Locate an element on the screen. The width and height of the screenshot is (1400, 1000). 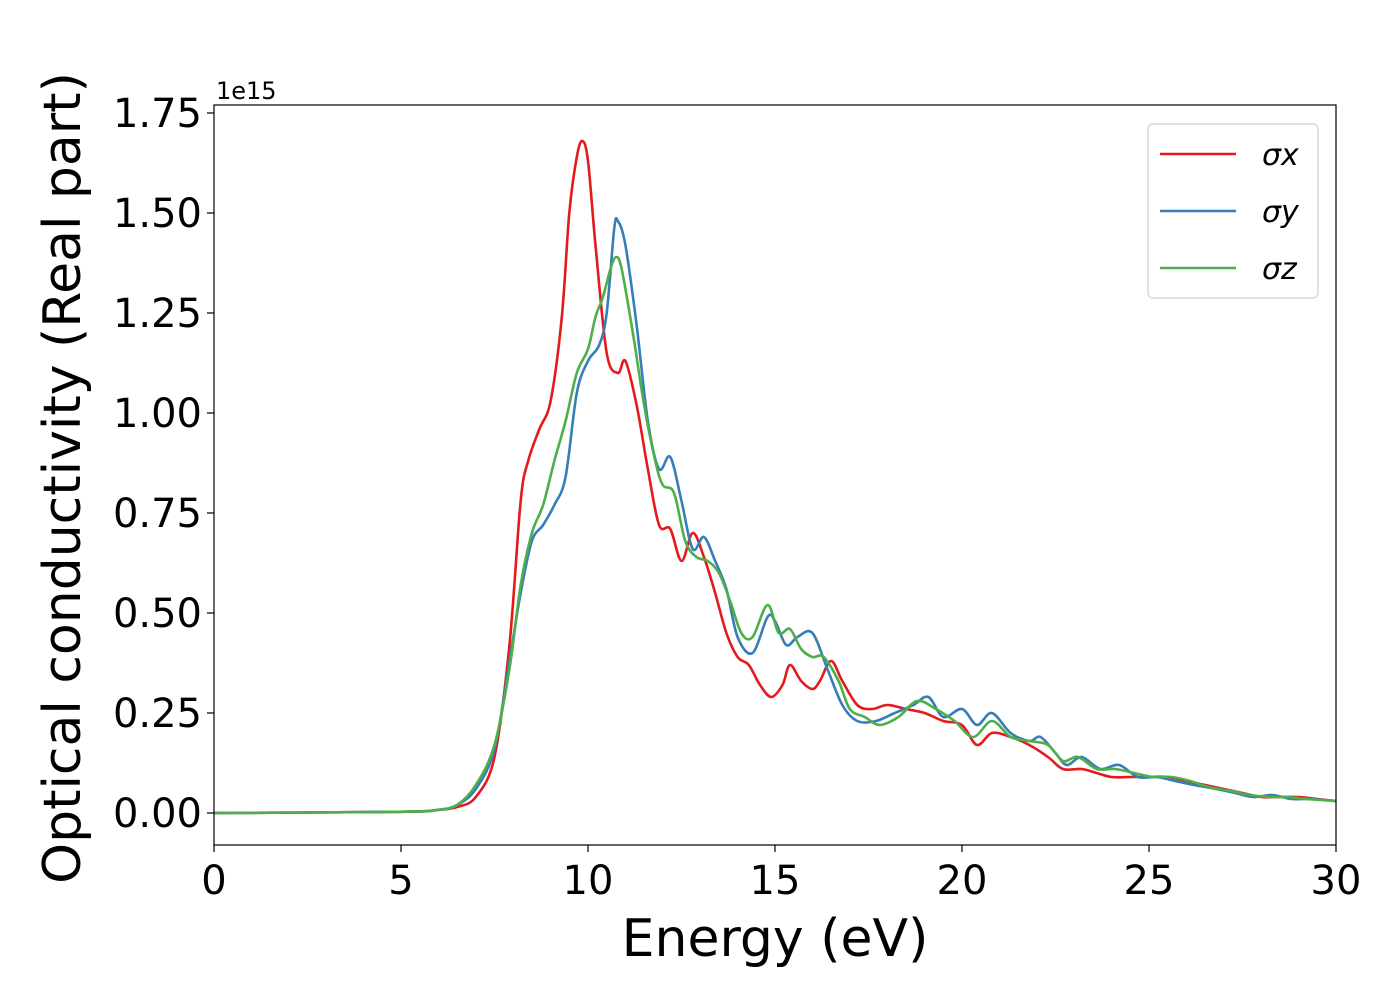
x-tick-label: 30 is located at coordinates (1336, 881).